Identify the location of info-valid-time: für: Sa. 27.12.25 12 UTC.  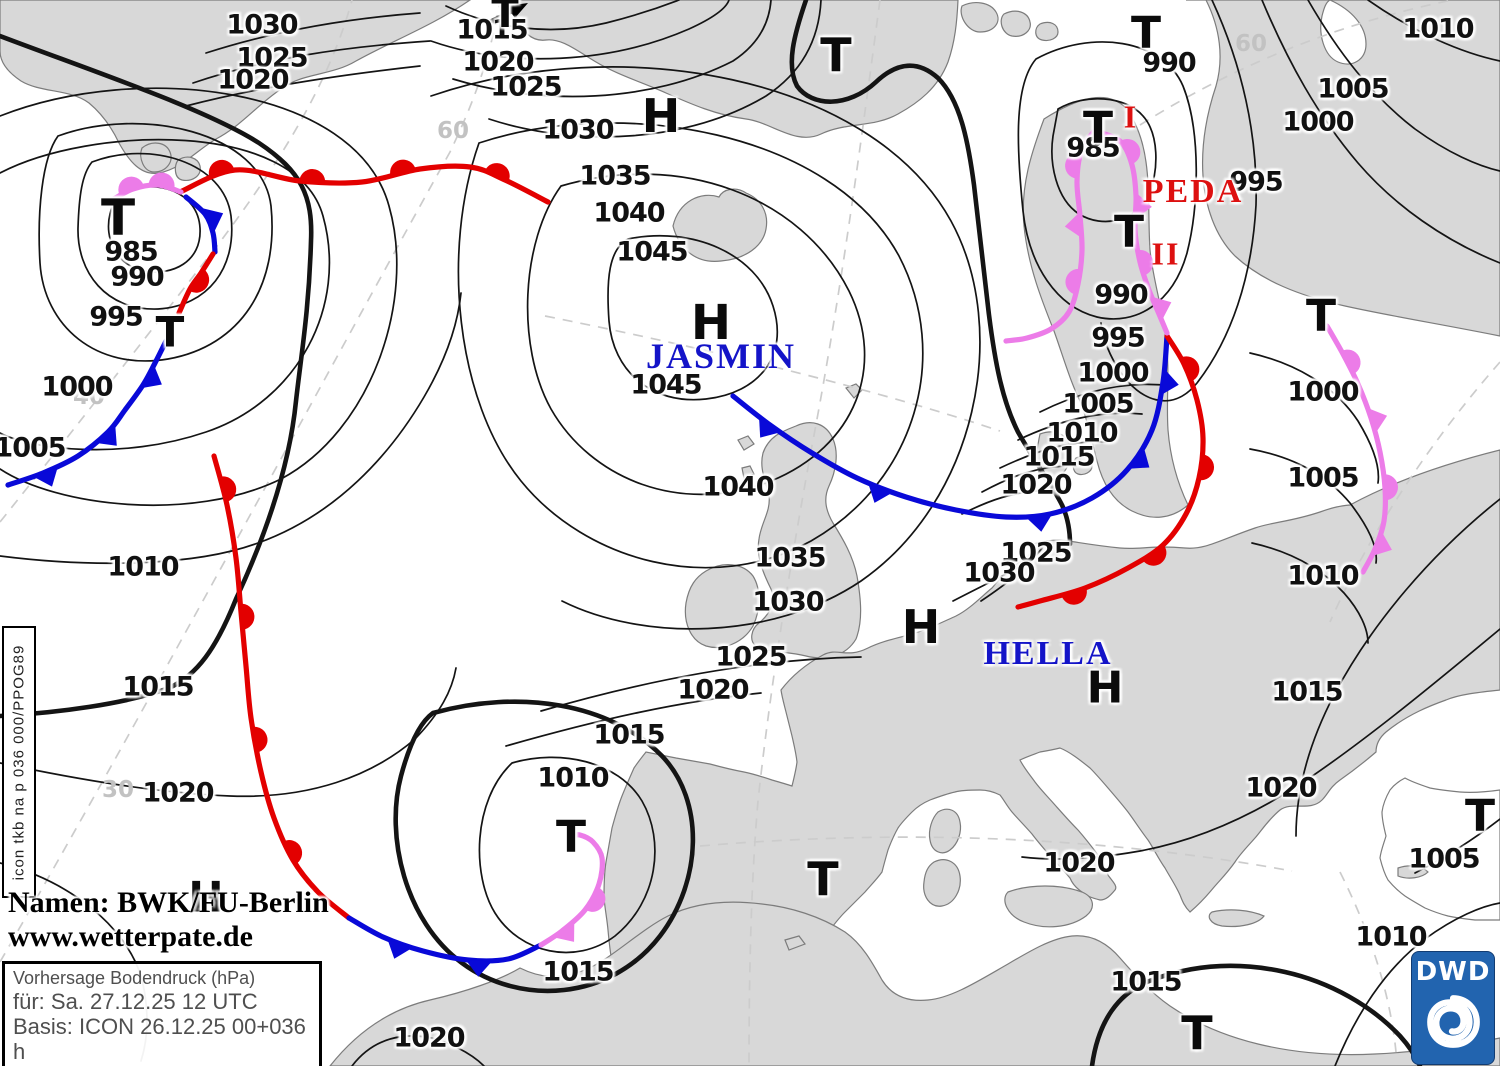
(135, 1001).